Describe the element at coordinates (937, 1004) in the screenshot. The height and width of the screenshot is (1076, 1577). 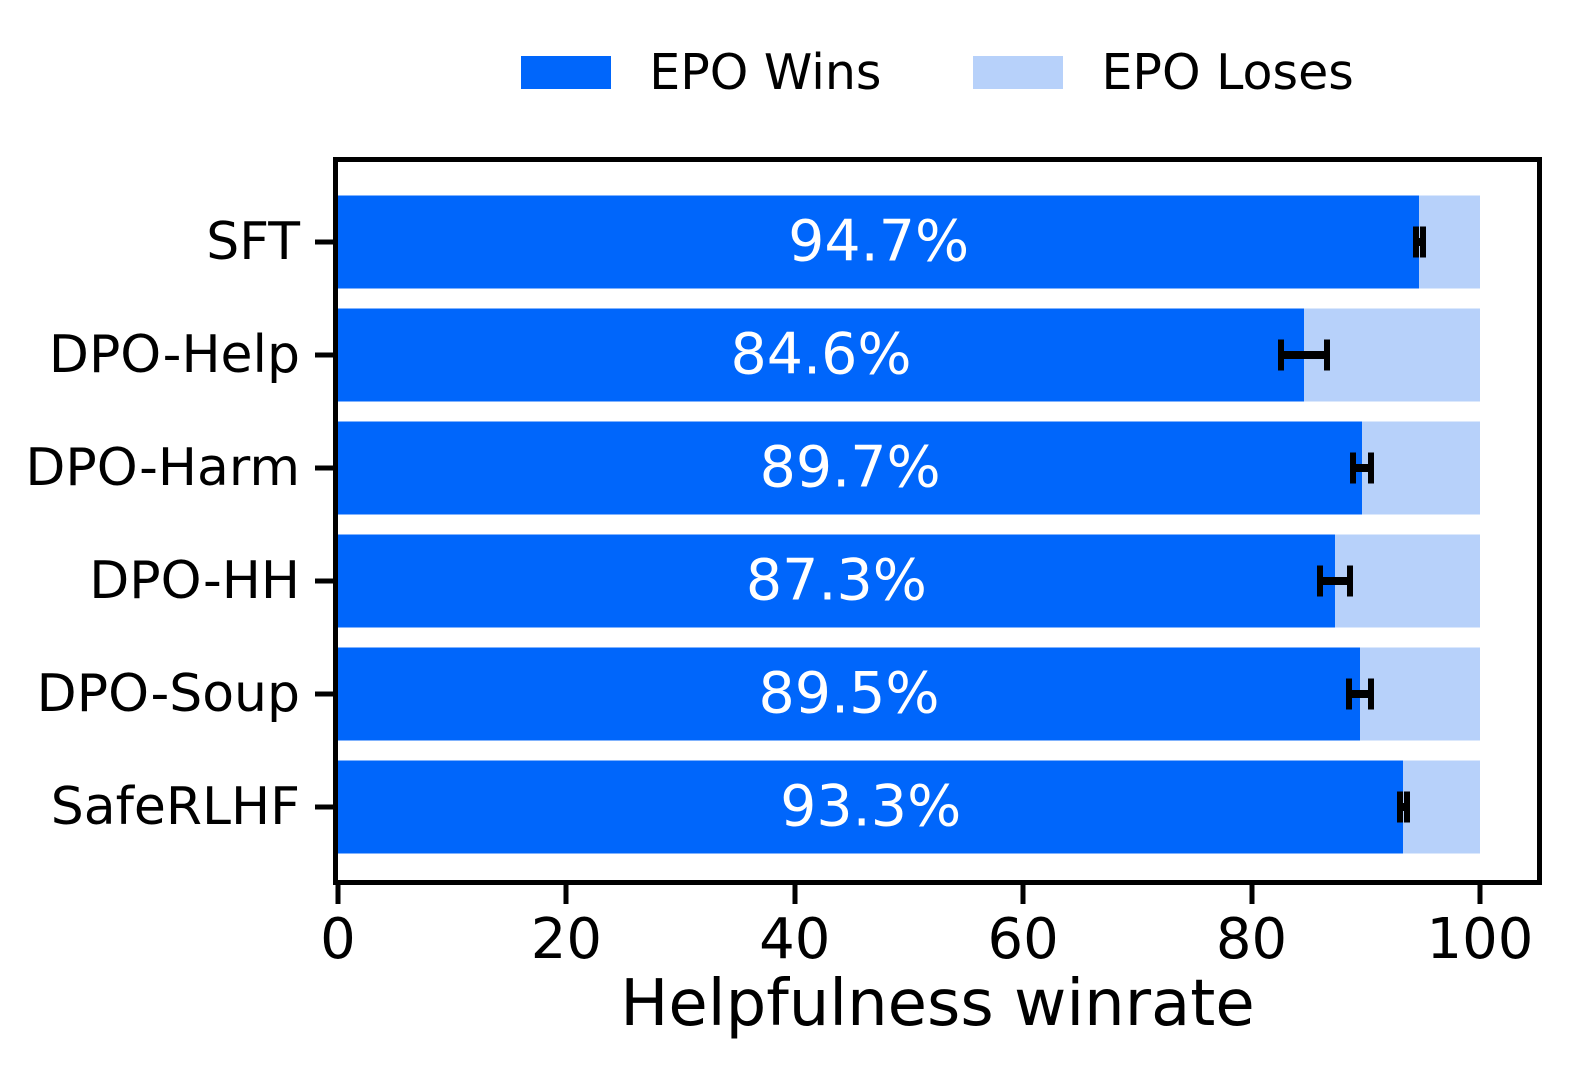
I see `x-axis-title: Helpfulness winrate` at that location.